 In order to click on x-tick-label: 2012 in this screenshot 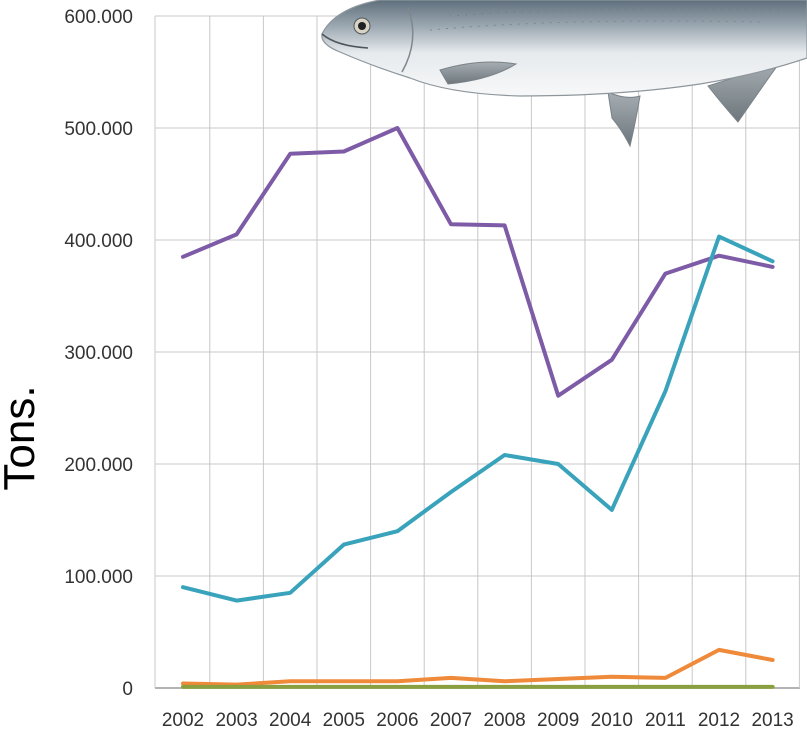, I will do `click(719, 720)`.